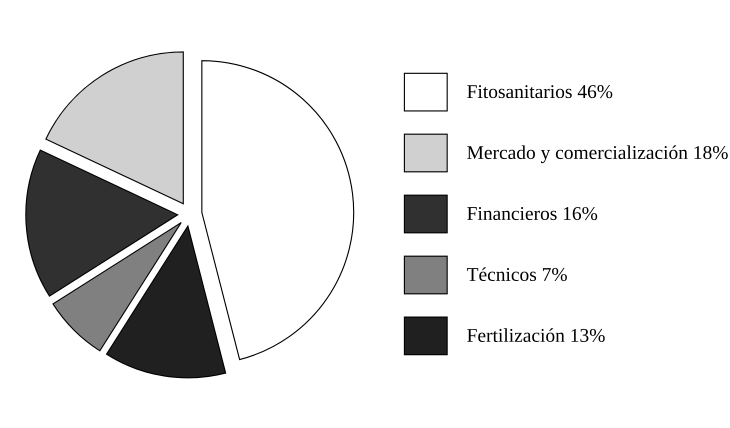 This screenshot has height=428, width=730. Describe the element at coordinates (516, 274) in the screenshot. I see `legend-label: Técnicos 7%` at that location.